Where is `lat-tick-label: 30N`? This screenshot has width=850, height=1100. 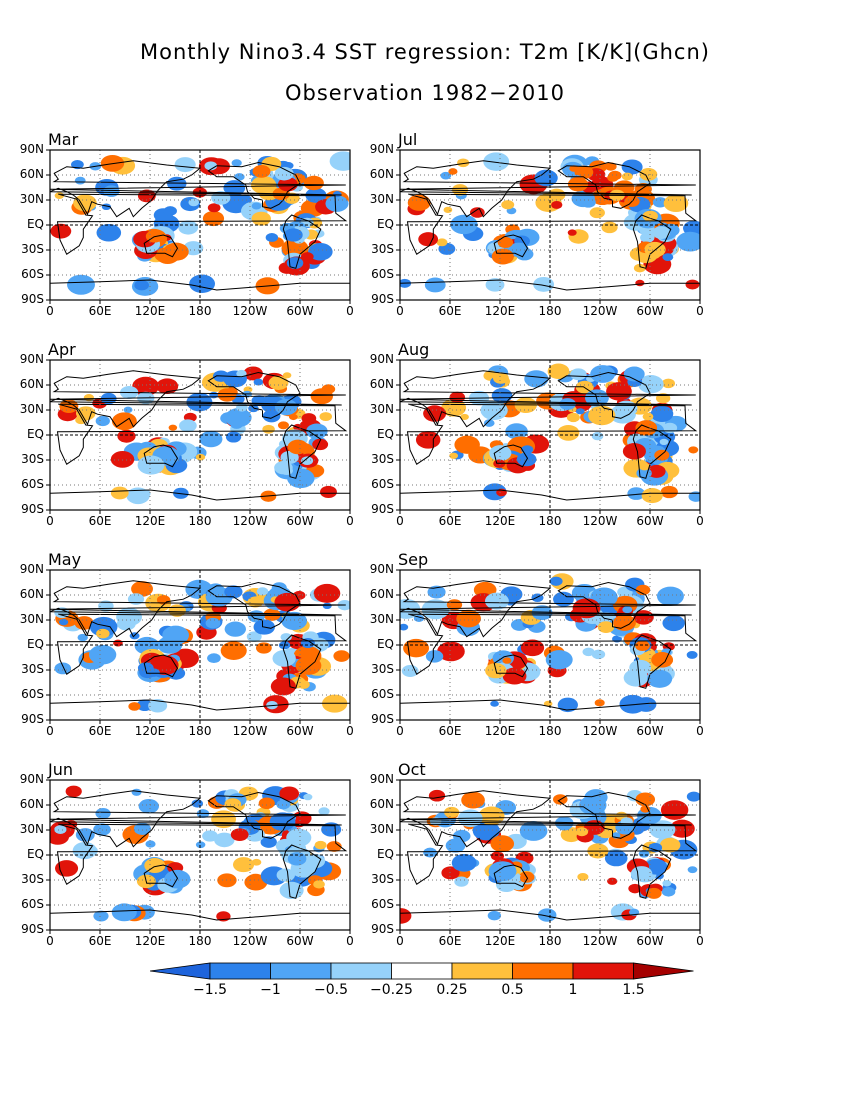
lat-tick-label: 30N is located at coordinates (381, 829).